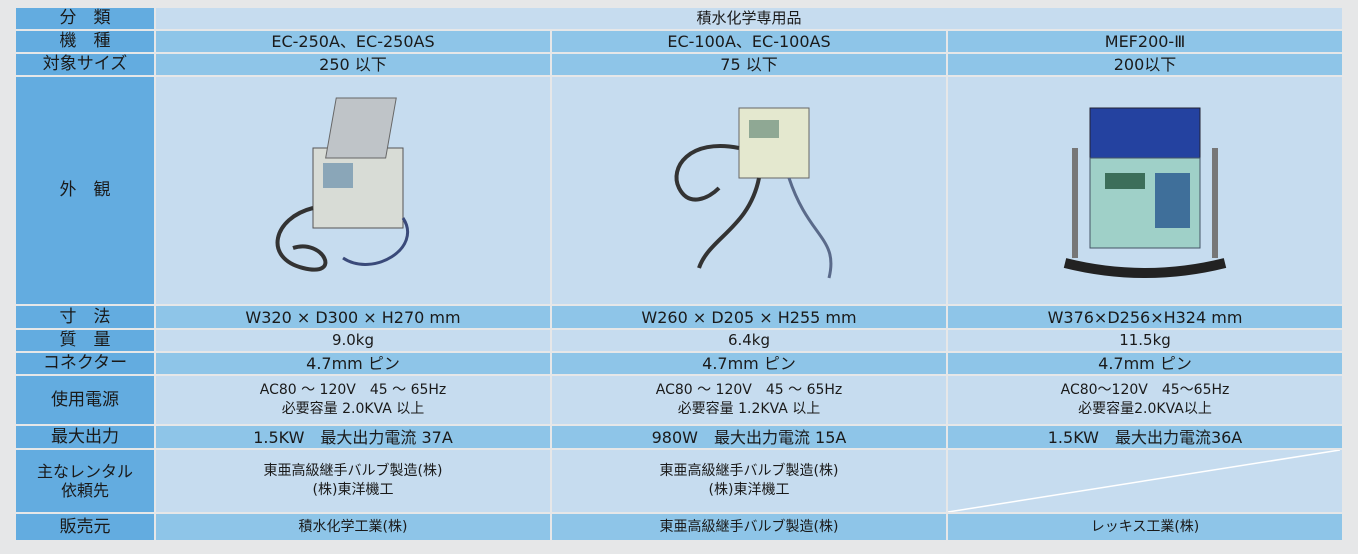 The image size is (1358, 554). I want to click on table-row: コネクター 4.7mm ピン 4.7mm ピン 4.7mm ピン, so click(679, 363).